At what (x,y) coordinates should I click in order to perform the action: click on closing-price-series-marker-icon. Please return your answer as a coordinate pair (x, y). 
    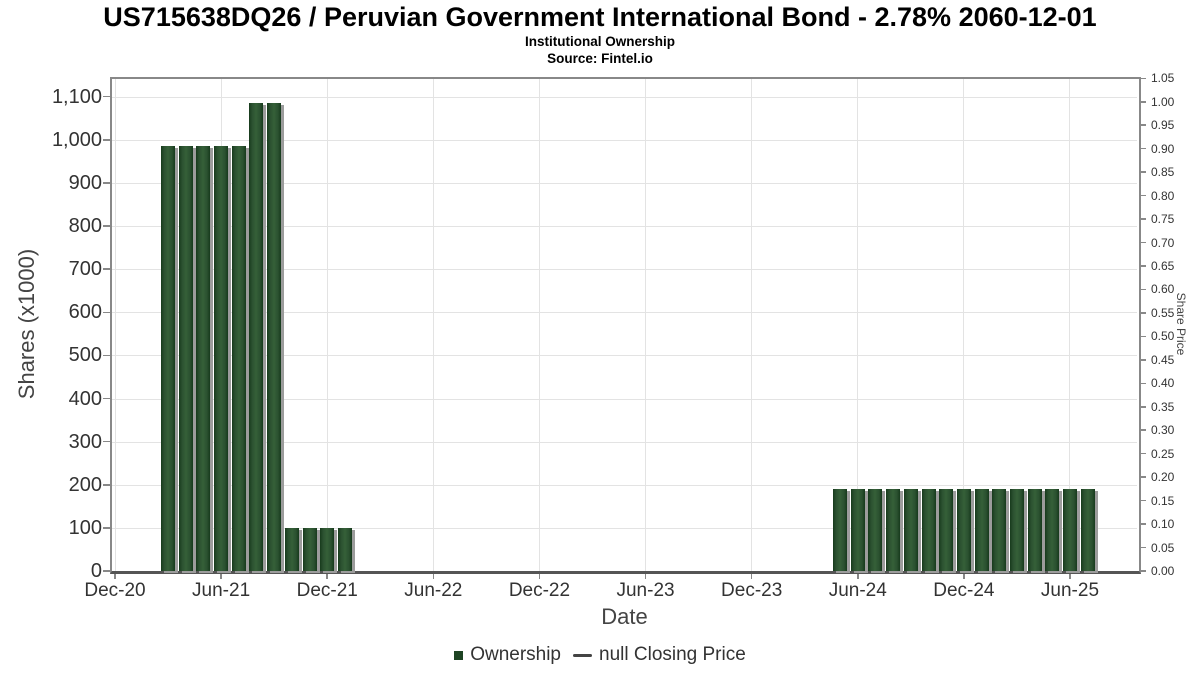
    Looking at the image, I should click on (583, 655).